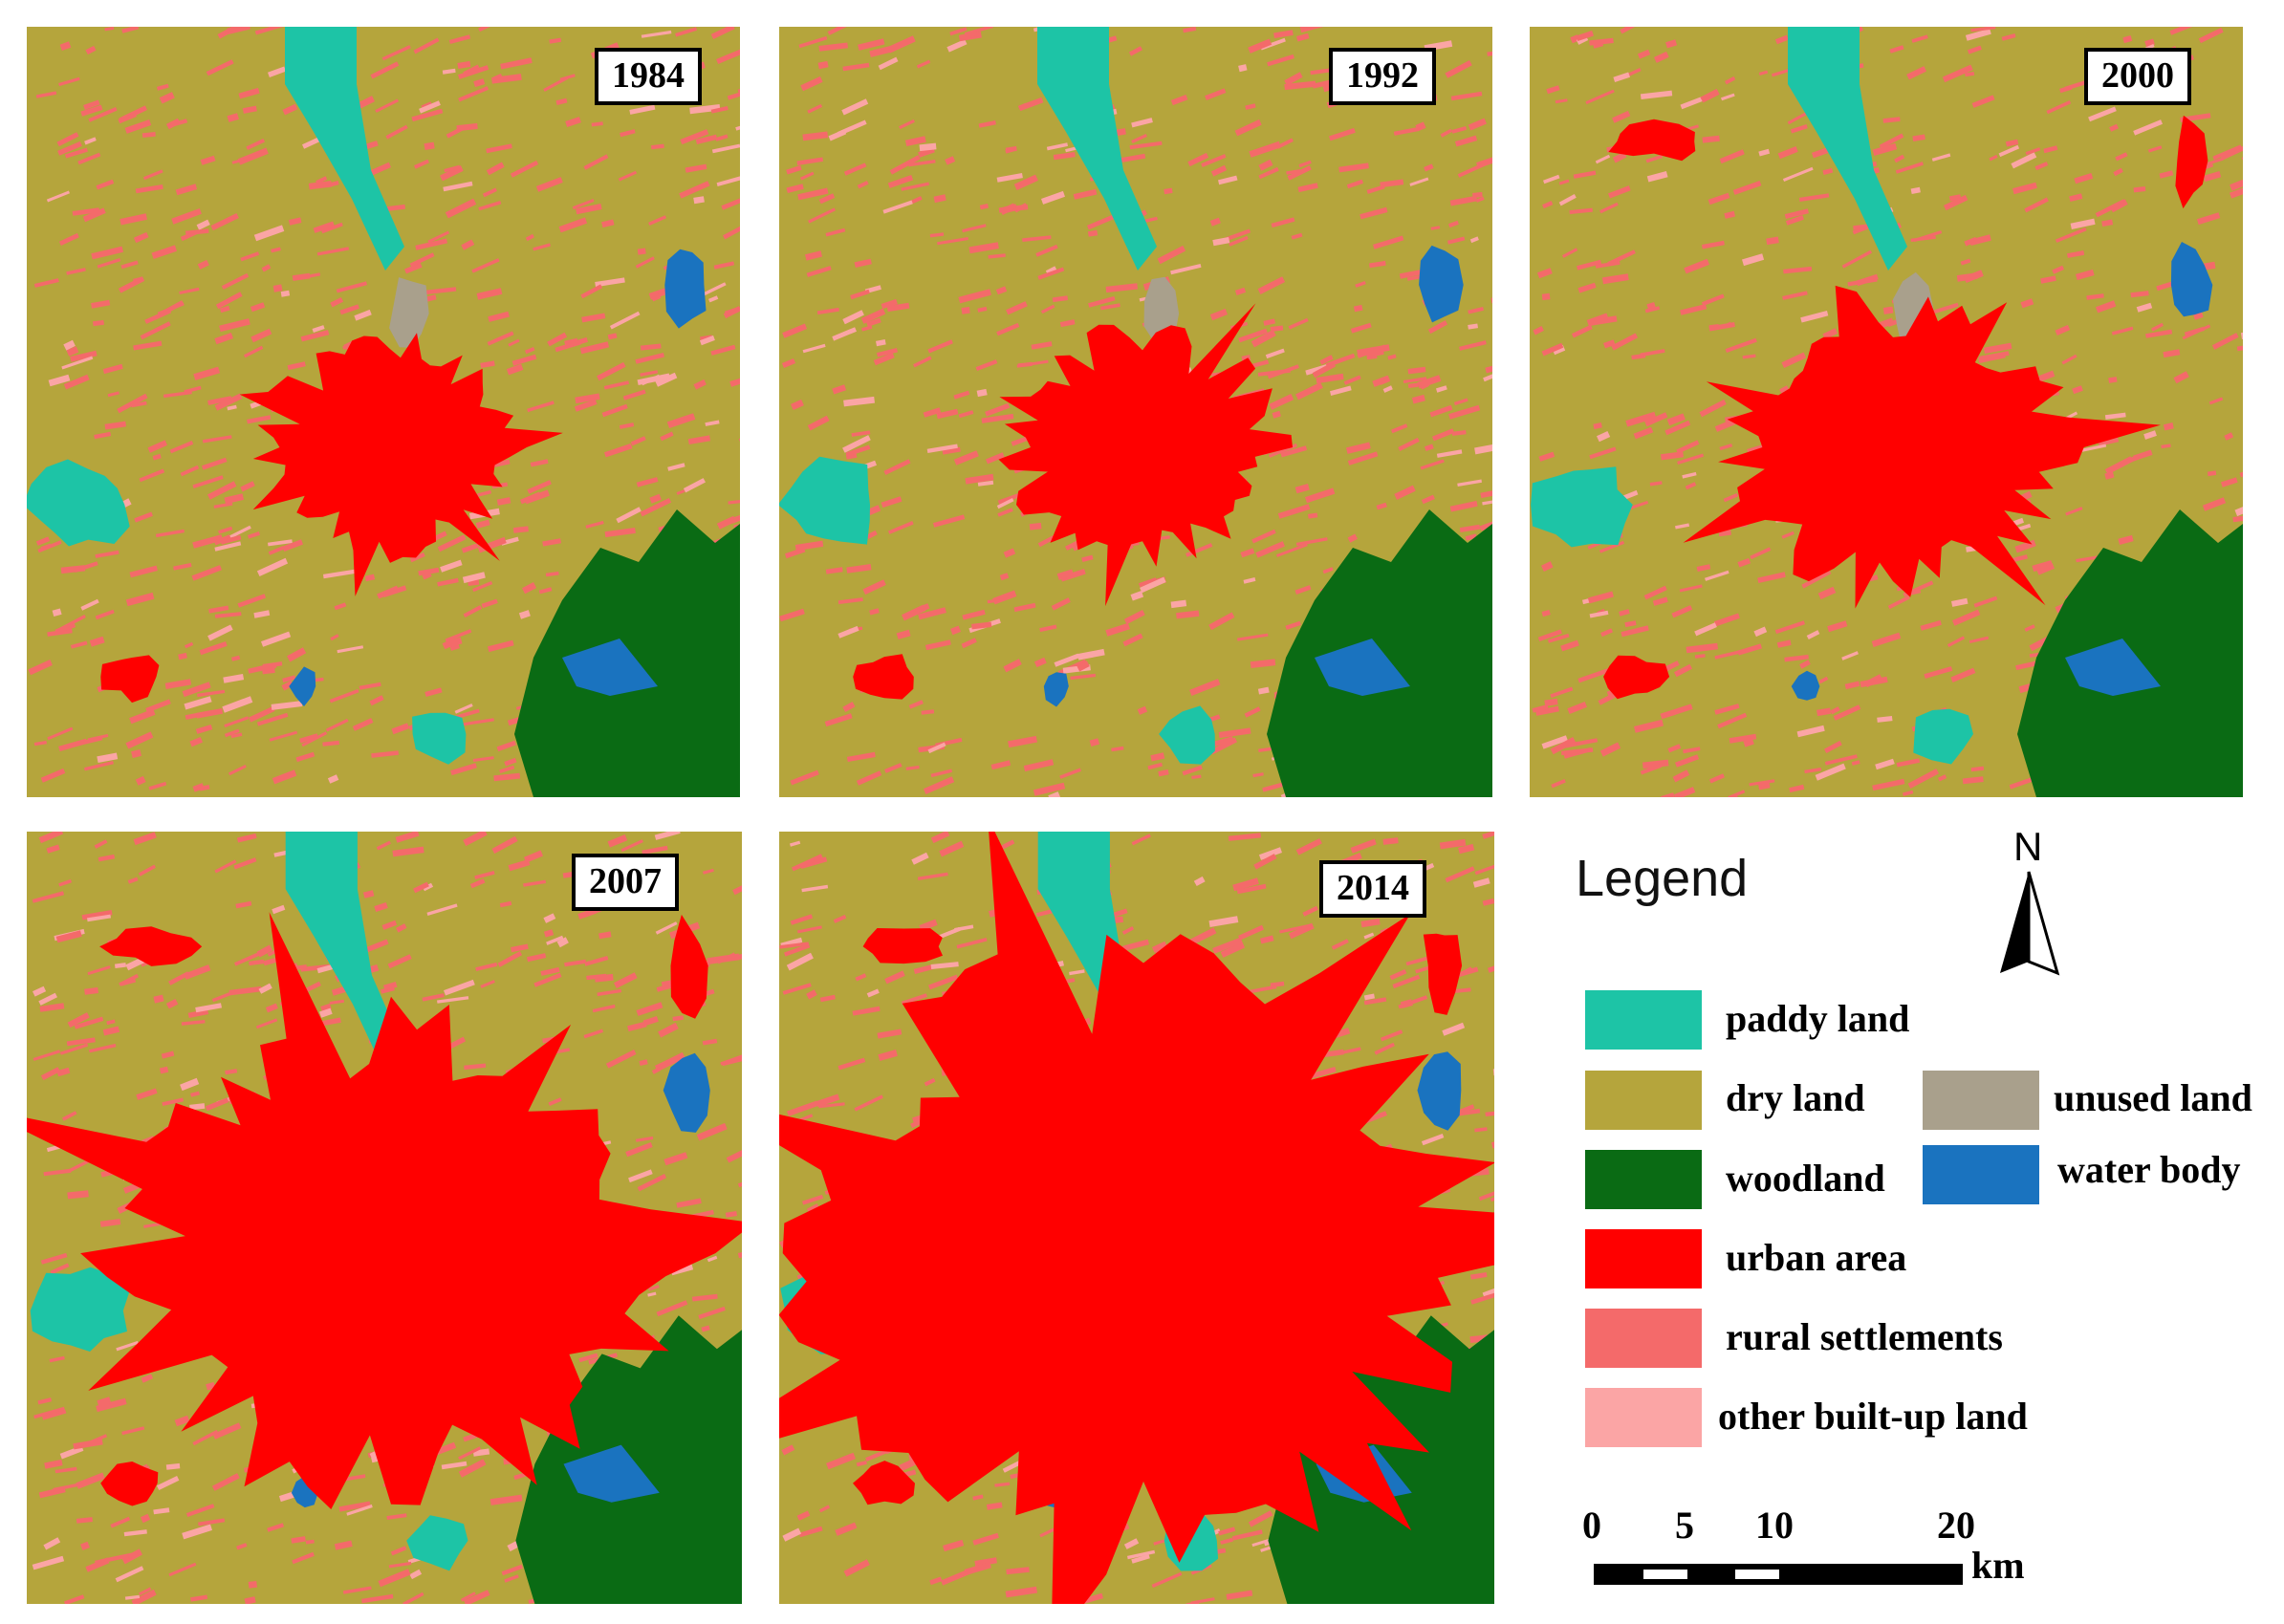 The width and height of the screenshot is (2284, 1624). Describe the element at coordinates (1886, 412) in the screenshot. I see `map-svg-2000` at that location.